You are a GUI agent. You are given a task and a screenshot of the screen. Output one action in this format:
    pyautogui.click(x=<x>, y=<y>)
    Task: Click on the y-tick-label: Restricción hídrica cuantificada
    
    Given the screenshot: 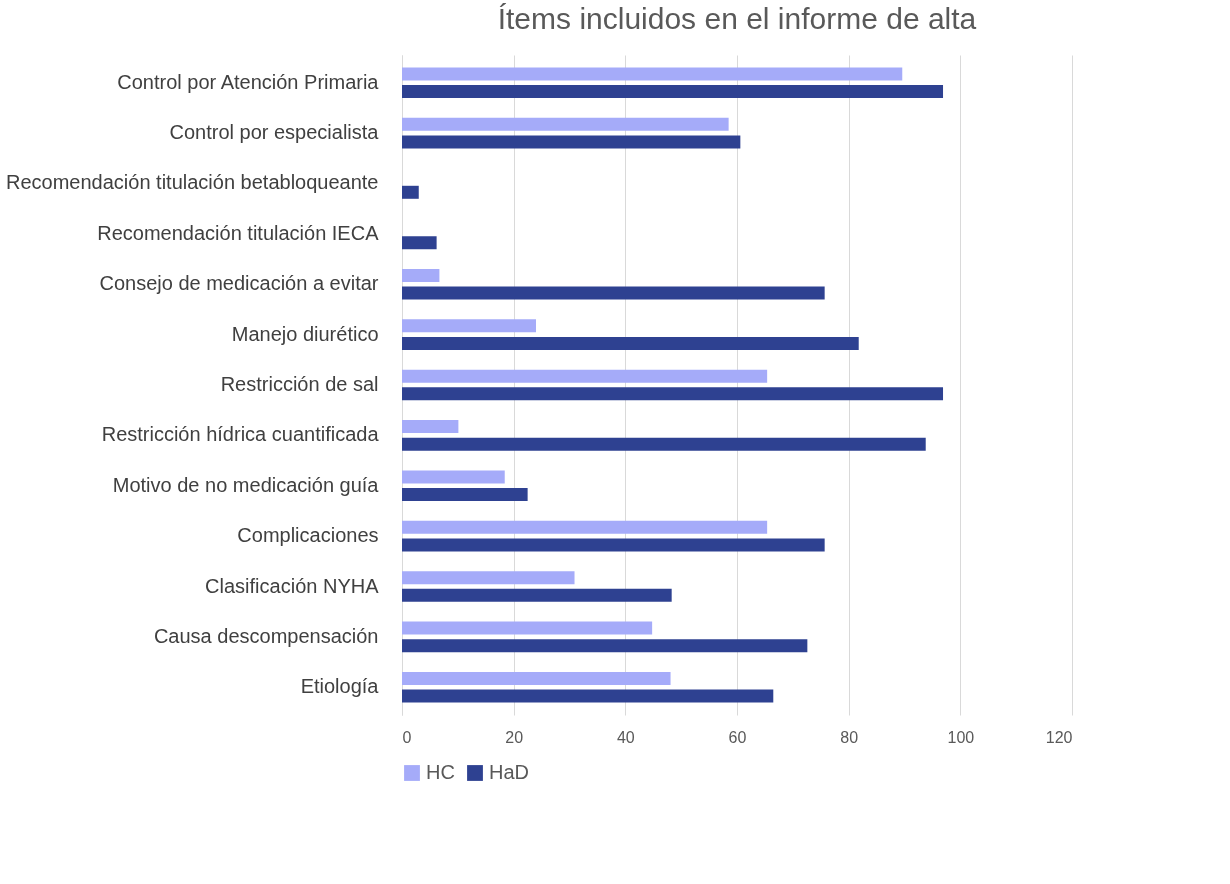 What is the action you would take?
    pyautogui.click(x=240, y=434)
    